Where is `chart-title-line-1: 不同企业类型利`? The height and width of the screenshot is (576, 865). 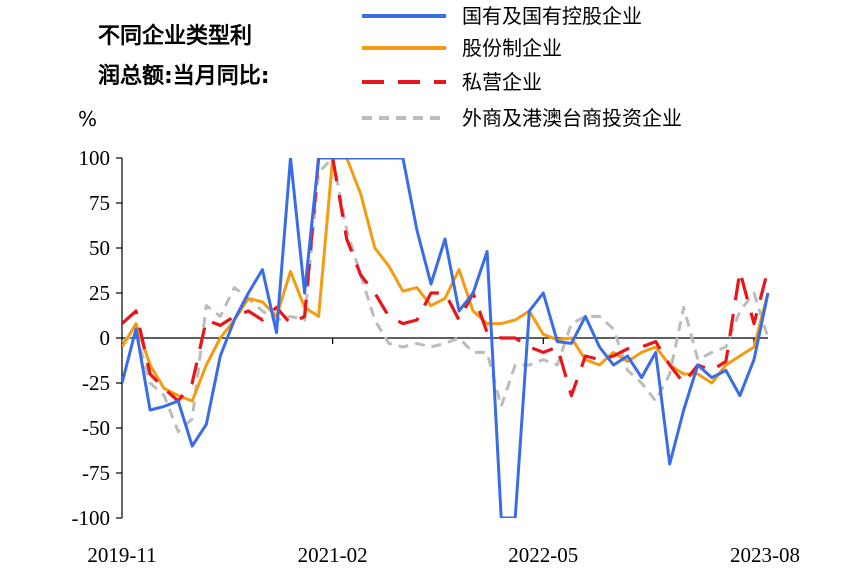 chart-title-line-1: 不同企业类型利 is located at coordinates (175, 36).